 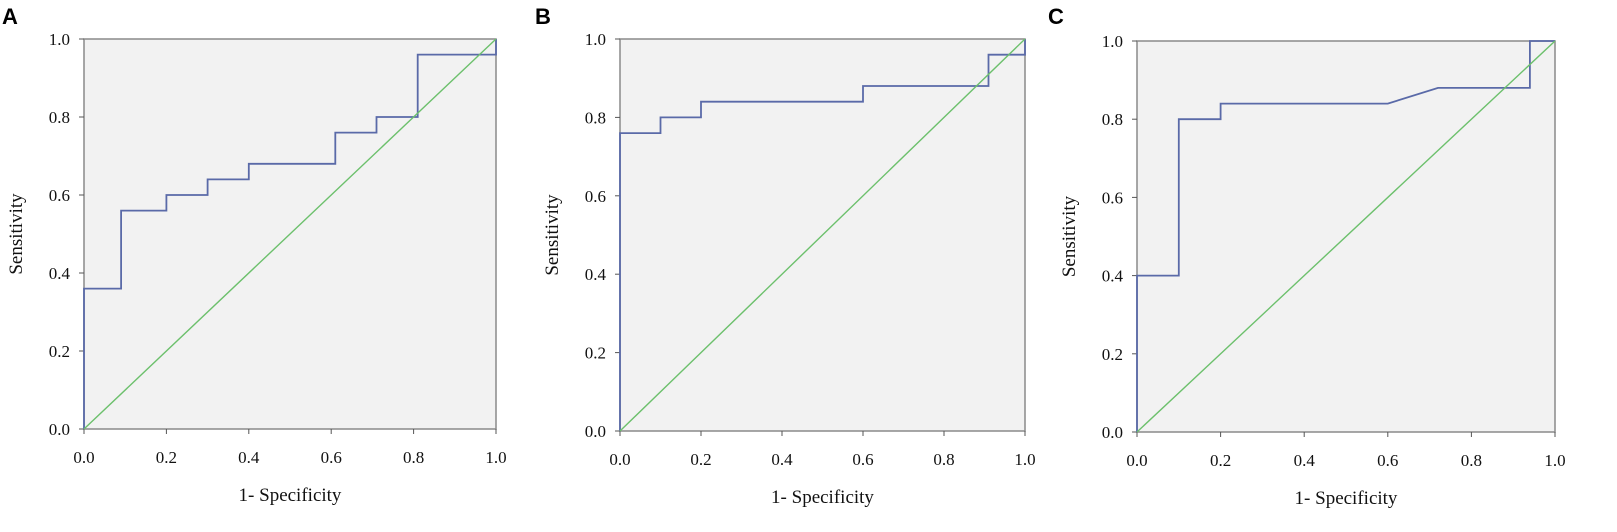 What do you see at coordinates (543, 16) in the screenshot?
I see `panel-letter: B` at bounding box center [543, 16].